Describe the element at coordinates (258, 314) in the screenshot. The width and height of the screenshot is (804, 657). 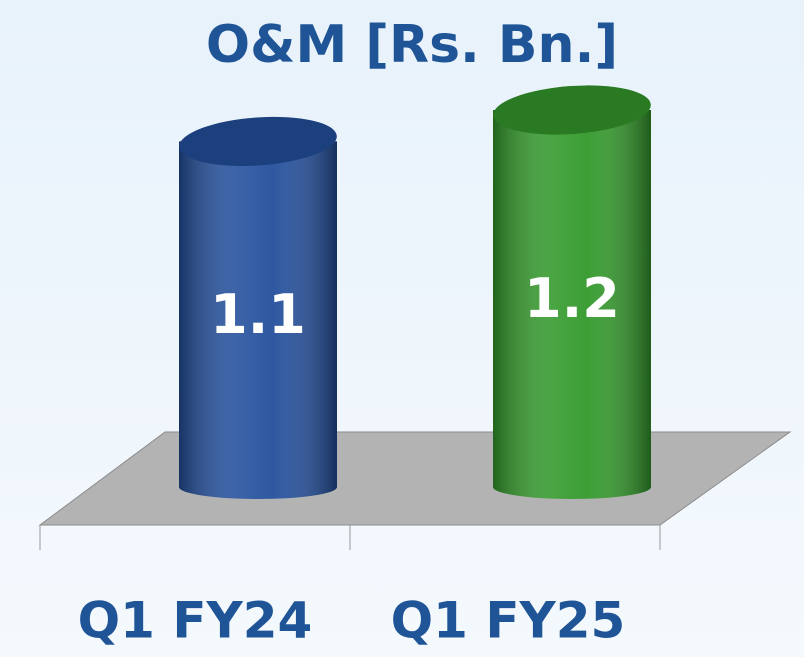
I see `value-label: 1.1` at that location.